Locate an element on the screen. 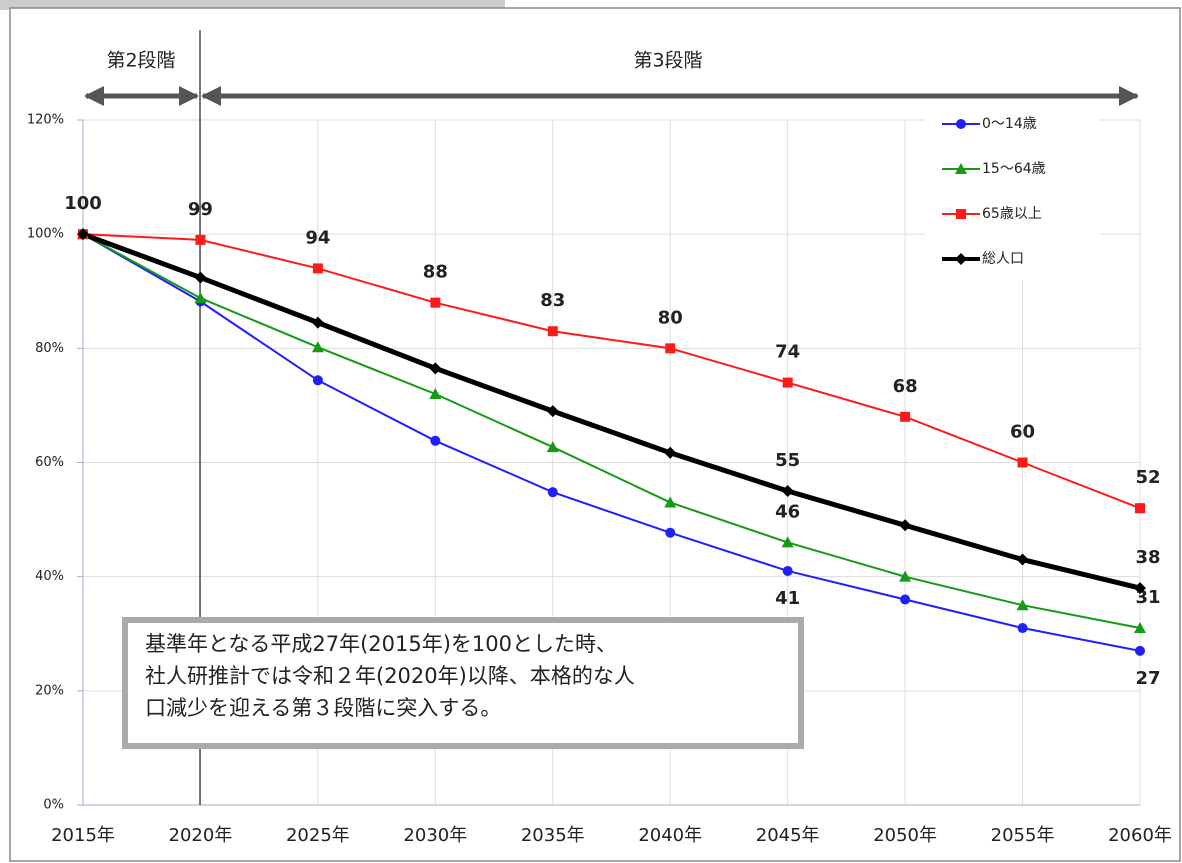 The width and height of the screenshot is (1182, 863). legend-label: 0～14歳 is located at coordinates (1009, 124).